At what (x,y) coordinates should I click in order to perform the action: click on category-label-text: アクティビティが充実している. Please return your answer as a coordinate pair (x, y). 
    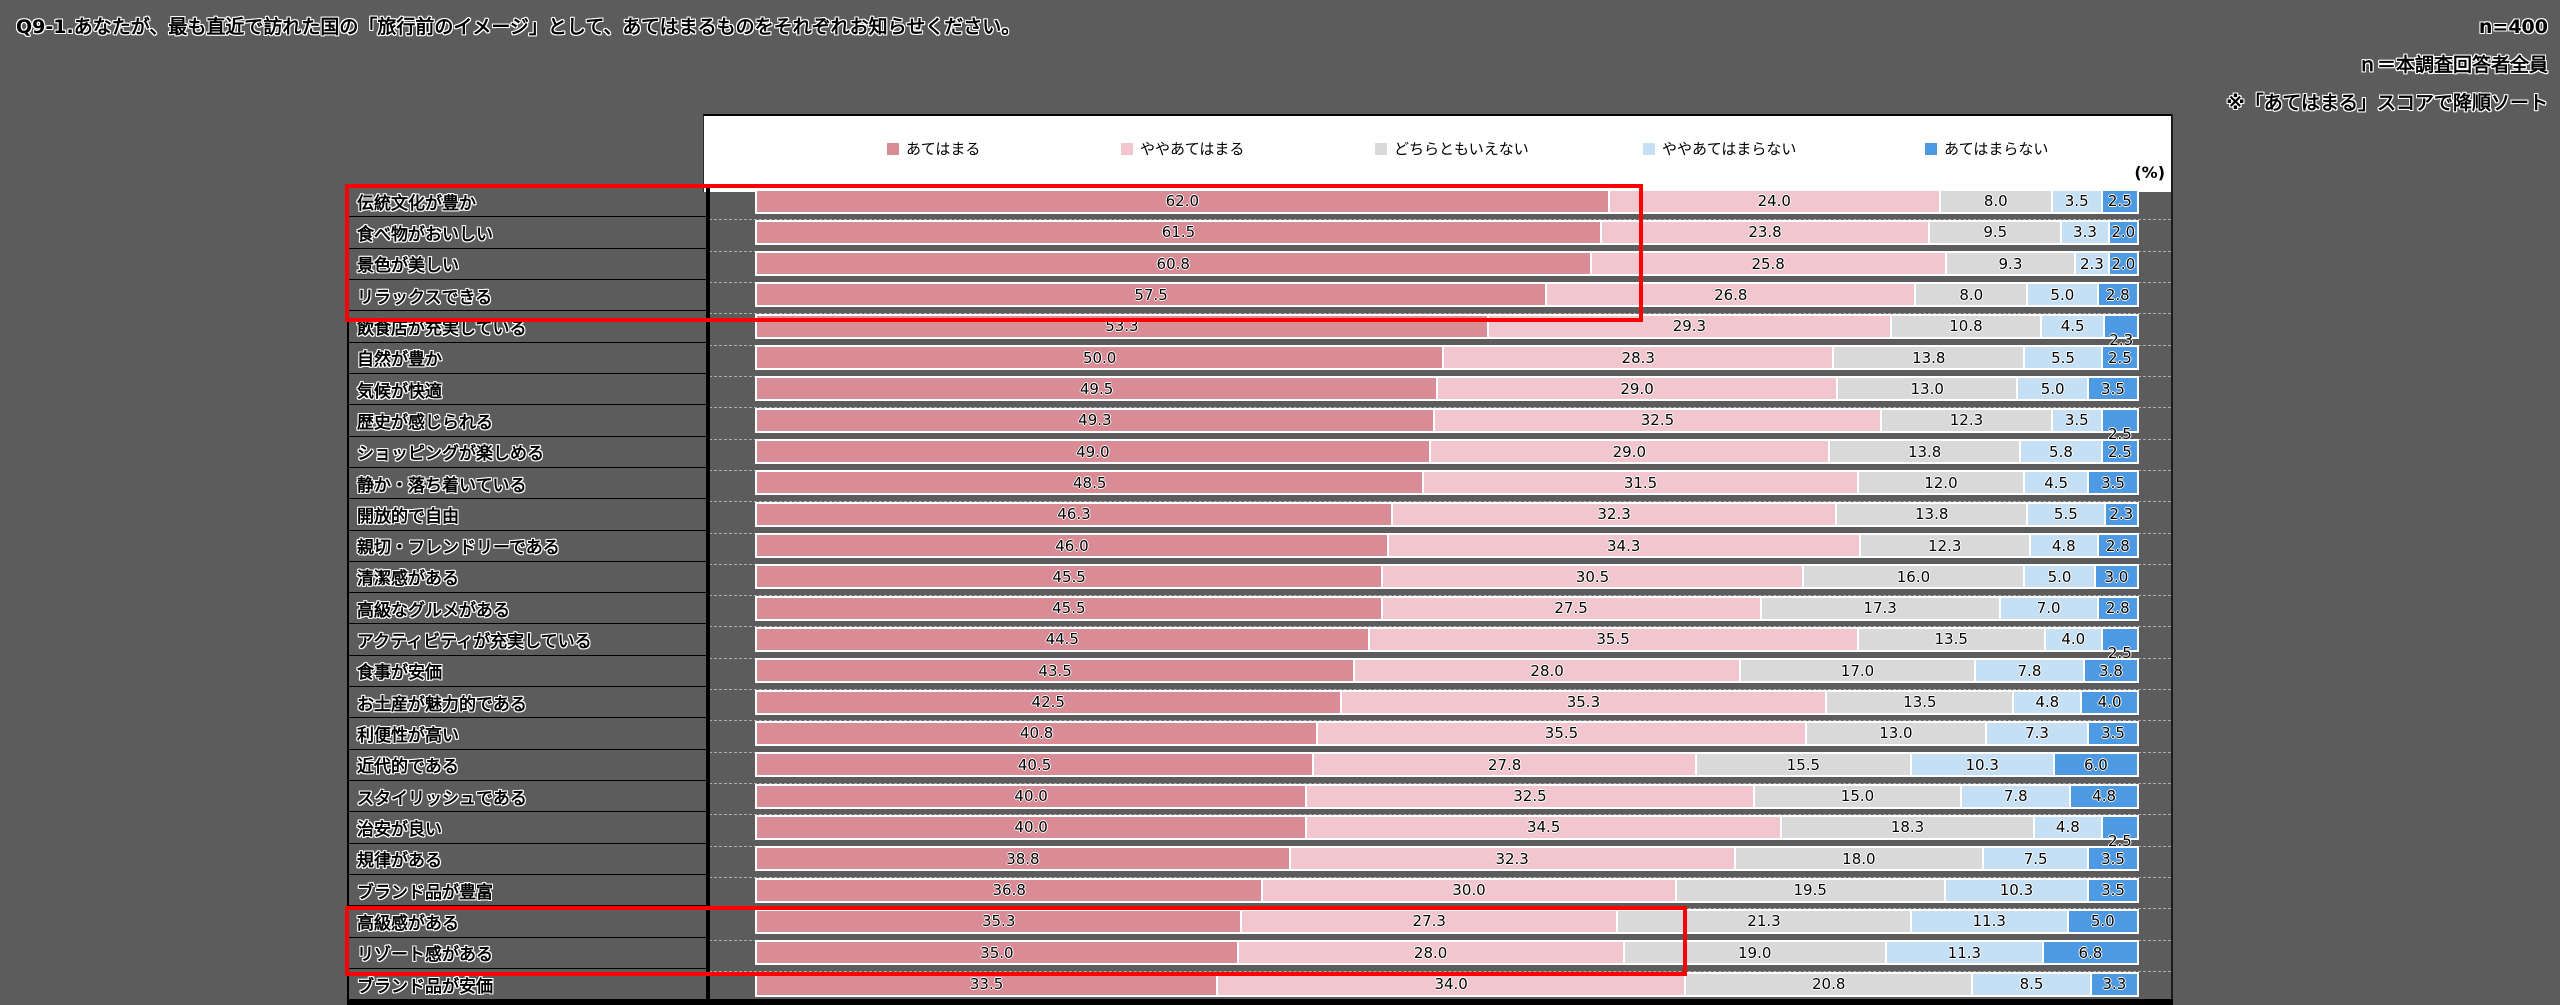
    Looking at the image, I should click on (474, 642).